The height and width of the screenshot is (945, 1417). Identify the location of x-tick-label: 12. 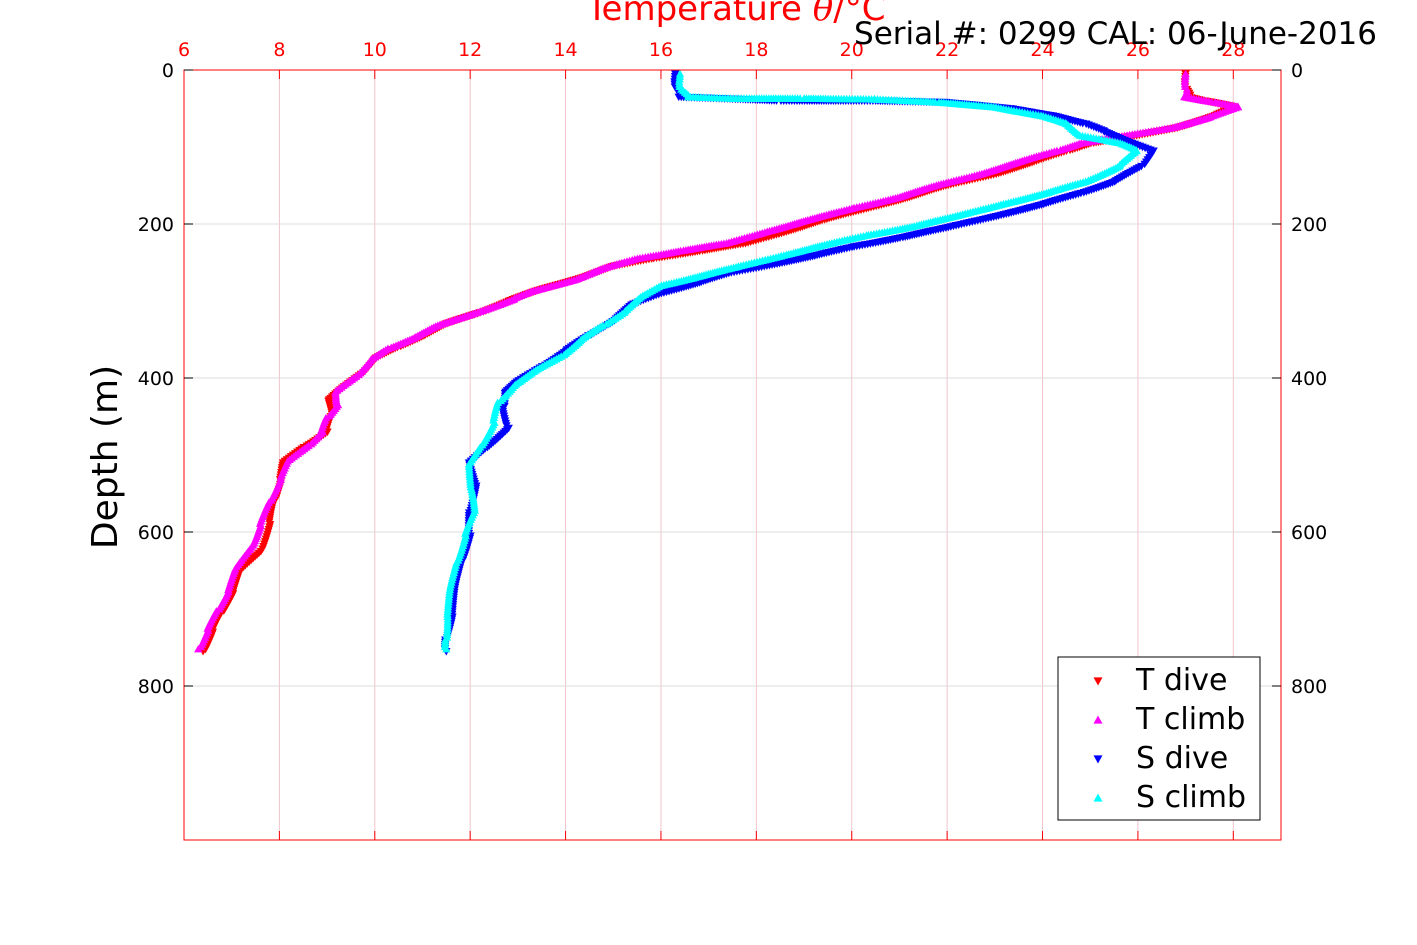
(470, 50).